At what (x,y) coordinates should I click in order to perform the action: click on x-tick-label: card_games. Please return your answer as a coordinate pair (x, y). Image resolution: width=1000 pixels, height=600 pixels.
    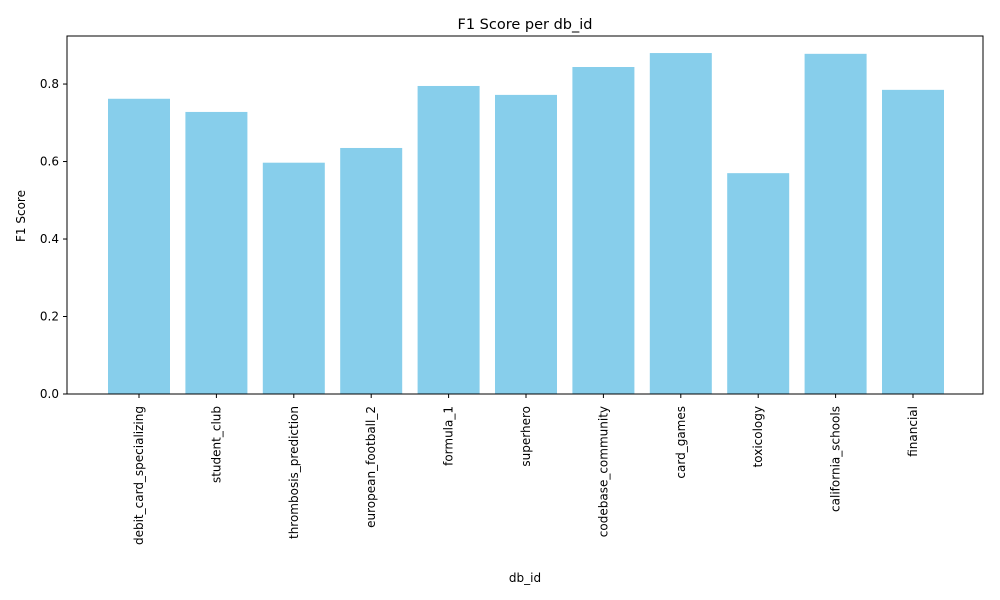
    Looking at the image, I should click on (681, 442).